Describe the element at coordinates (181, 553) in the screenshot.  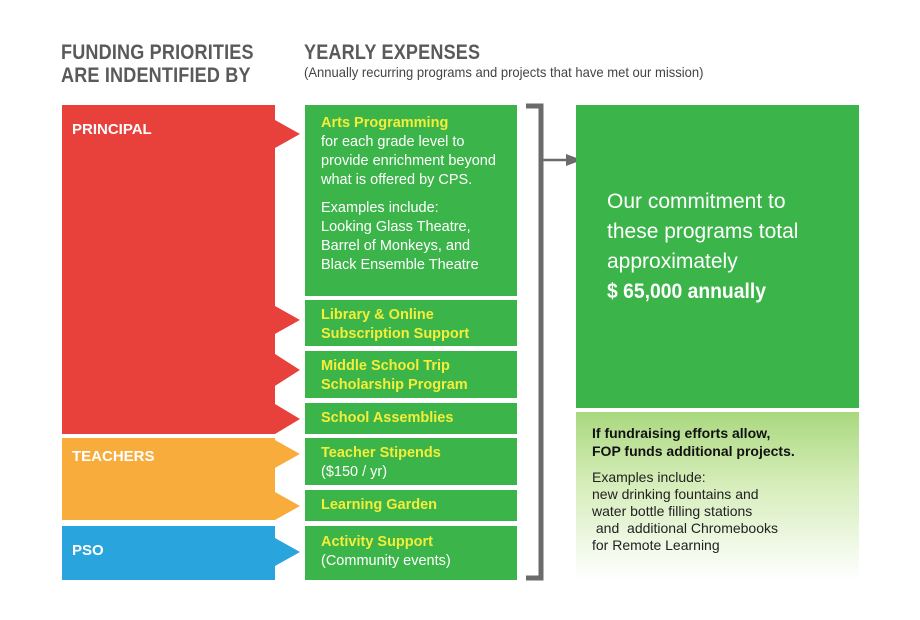
I see `pso-block` at that location.